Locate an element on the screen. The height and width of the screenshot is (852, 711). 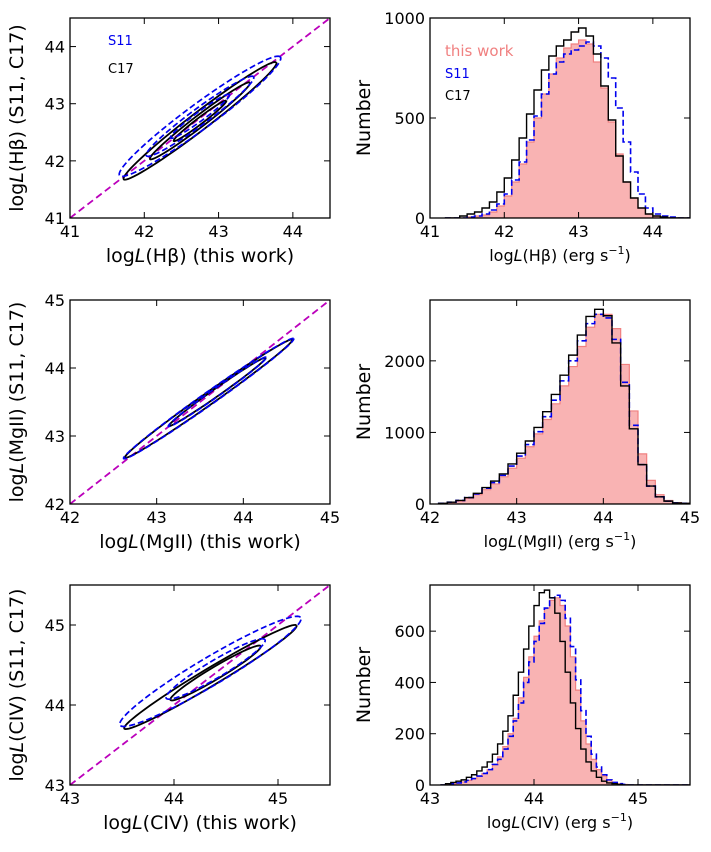
hb-hist-ytick-label: 1000 is located at coordinates (404, 18).